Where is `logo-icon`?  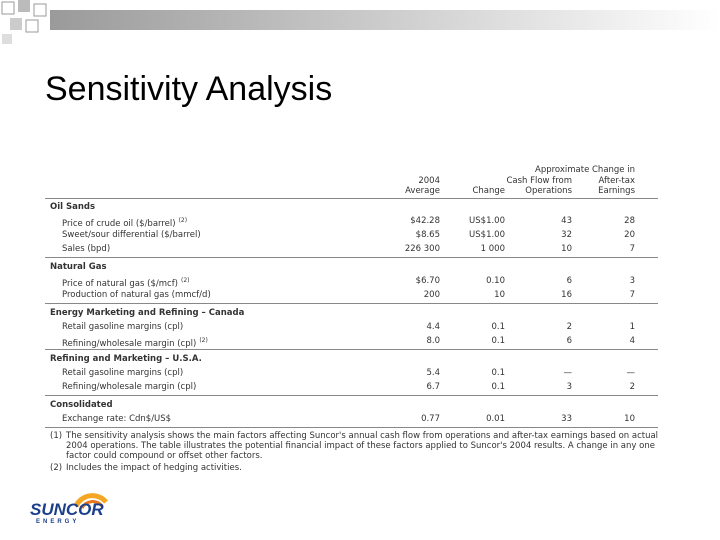 logo-icon is located at coordinates (90, 501).